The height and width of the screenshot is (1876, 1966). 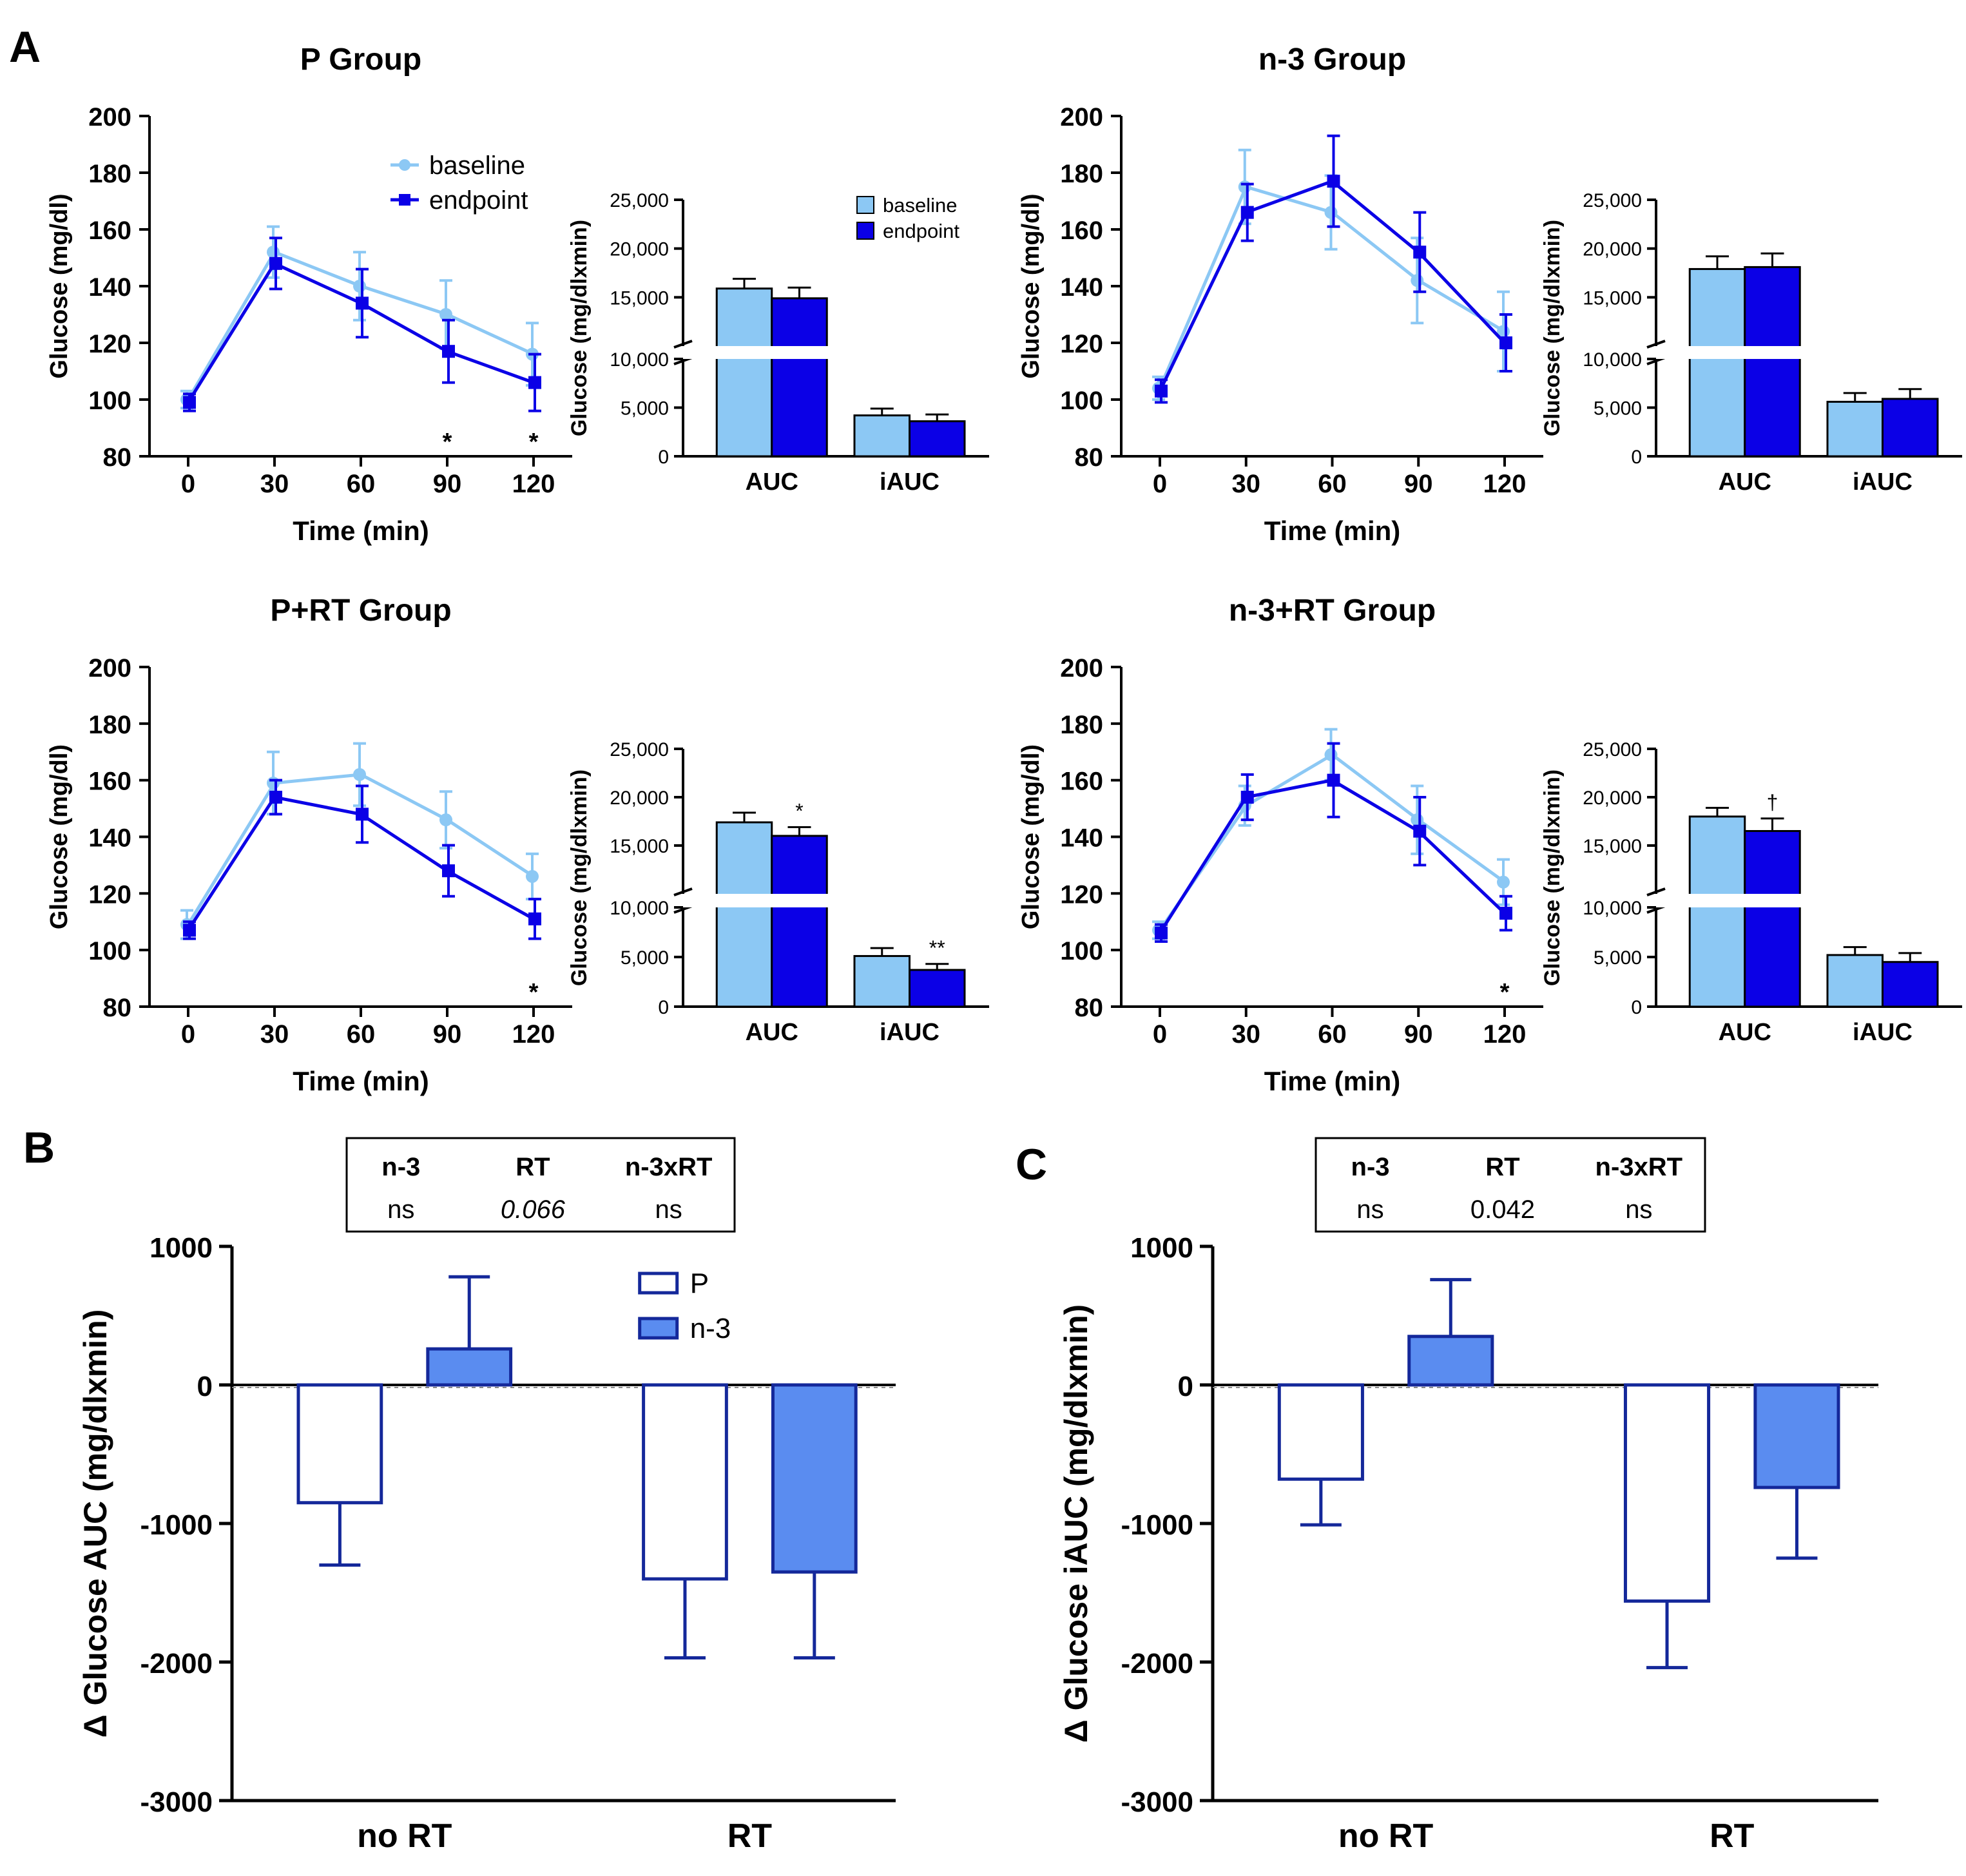 I want to click on stats-table-value: ns, so click(x=668, y=1209).